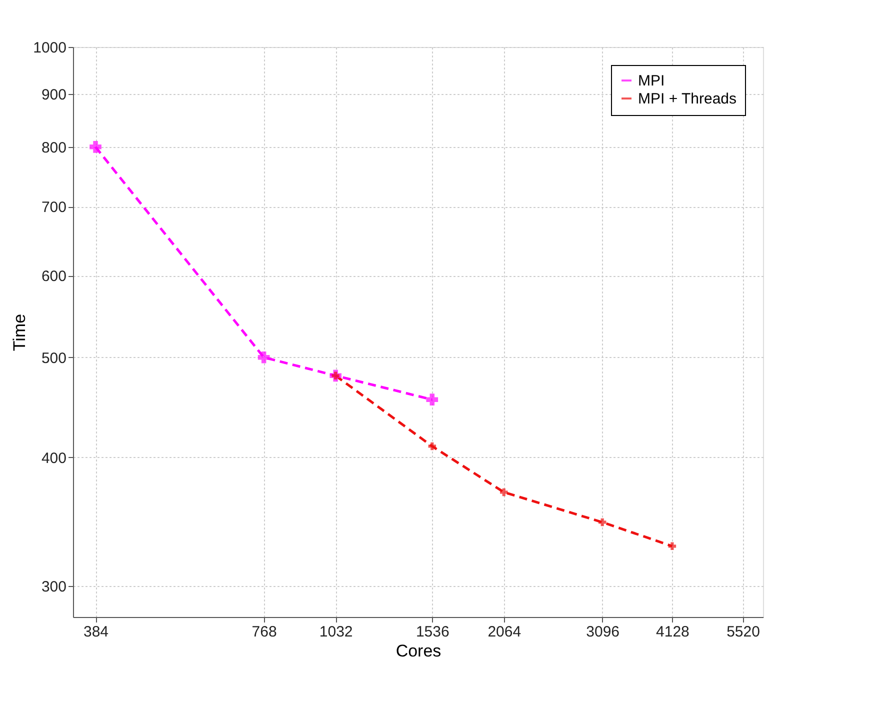 This screenshot has width=869, height=707. I want to click on legend-label: MPI, so click(651, 81).